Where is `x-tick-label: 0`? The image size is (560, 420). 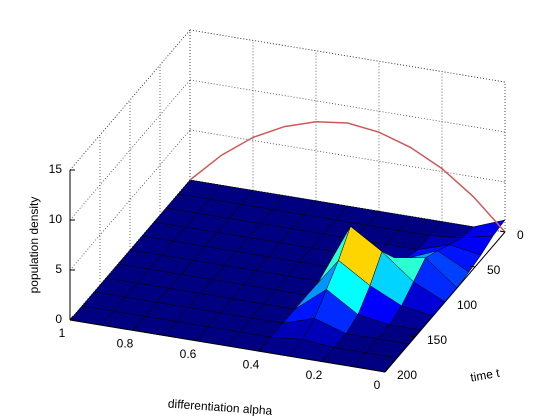
x-tick-label: 0 is located at coordinates (377, 385).